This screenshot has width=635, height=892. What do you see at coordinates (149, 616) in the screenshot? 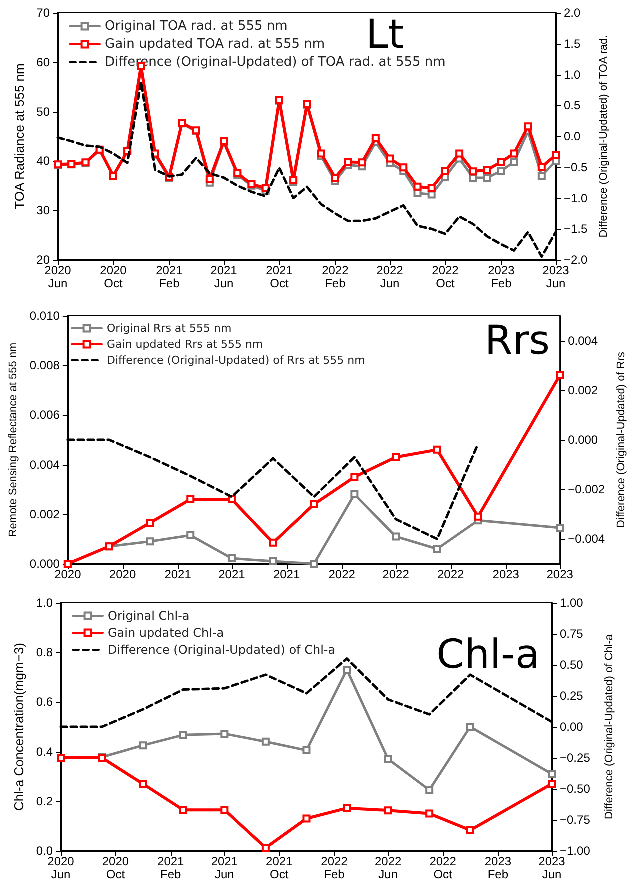
I see `legend-label: Original Chl-a` at bounding box center [149, 616].